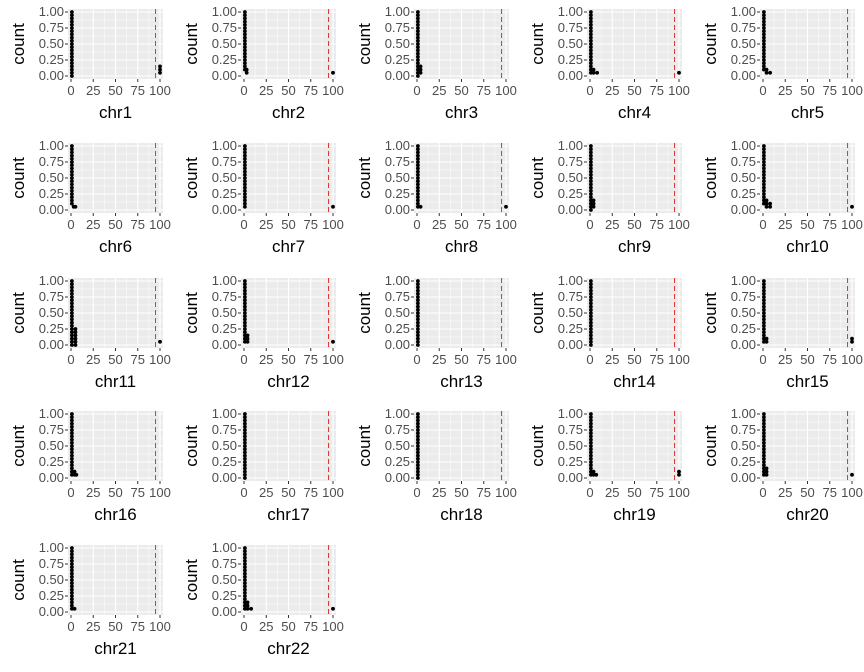 Image resolution: width=864 pixels, height=672 pixels. I want to click on facet-panel-chr6: 0.000.250.500.751.00 0 25 50 75 100 count chr6, so click(90, 197).